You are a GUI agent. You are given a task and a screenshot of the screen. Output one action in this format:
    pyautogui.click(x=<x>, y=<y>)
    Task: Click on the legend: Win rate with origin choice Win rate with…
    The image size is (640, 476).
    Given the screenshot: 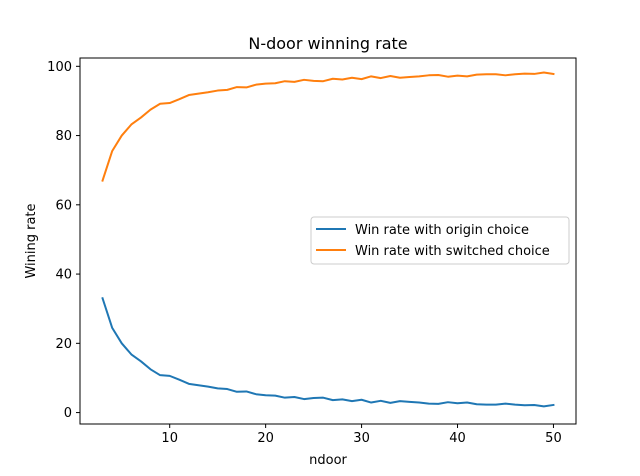 What is the action you would take?
    pyautogui.click(x=440, y=240)
    